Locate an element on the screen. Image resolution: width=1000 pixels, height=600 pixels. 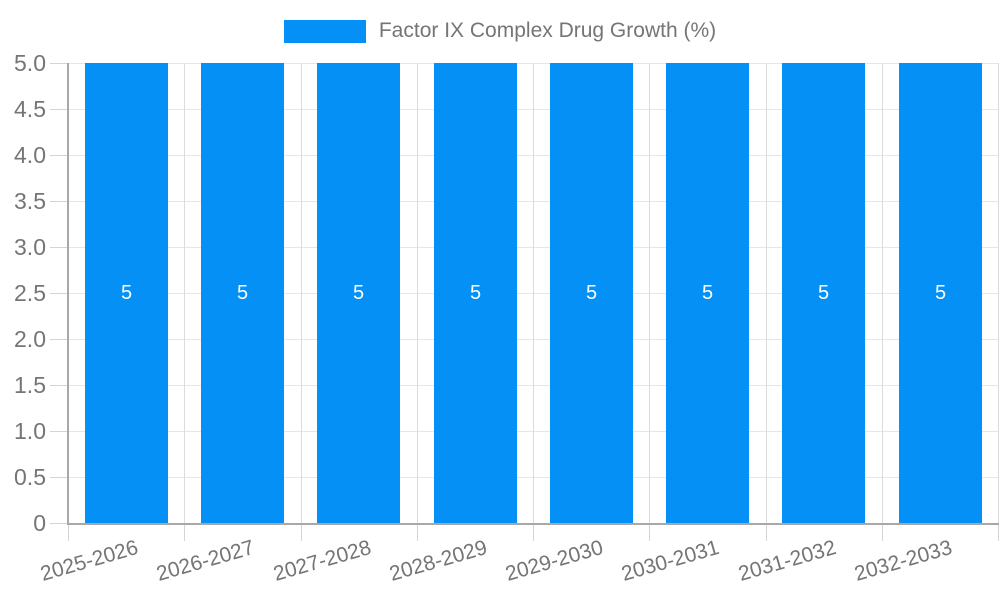
x-tick-label: 2029-2030 is located at coordinates (554, 561).